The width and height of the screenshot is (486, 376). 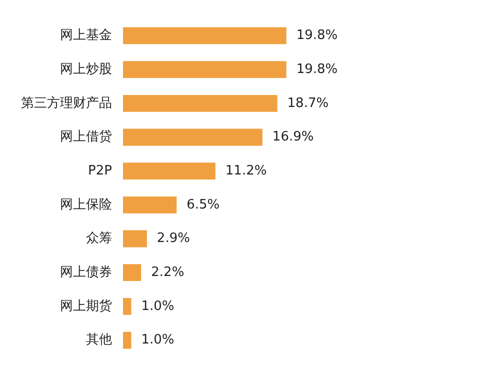 What do you see at coordinates (86, 137) in the screenshot?
I see `y-tick-label: 网上借贷` at bounding box center [86, 137].